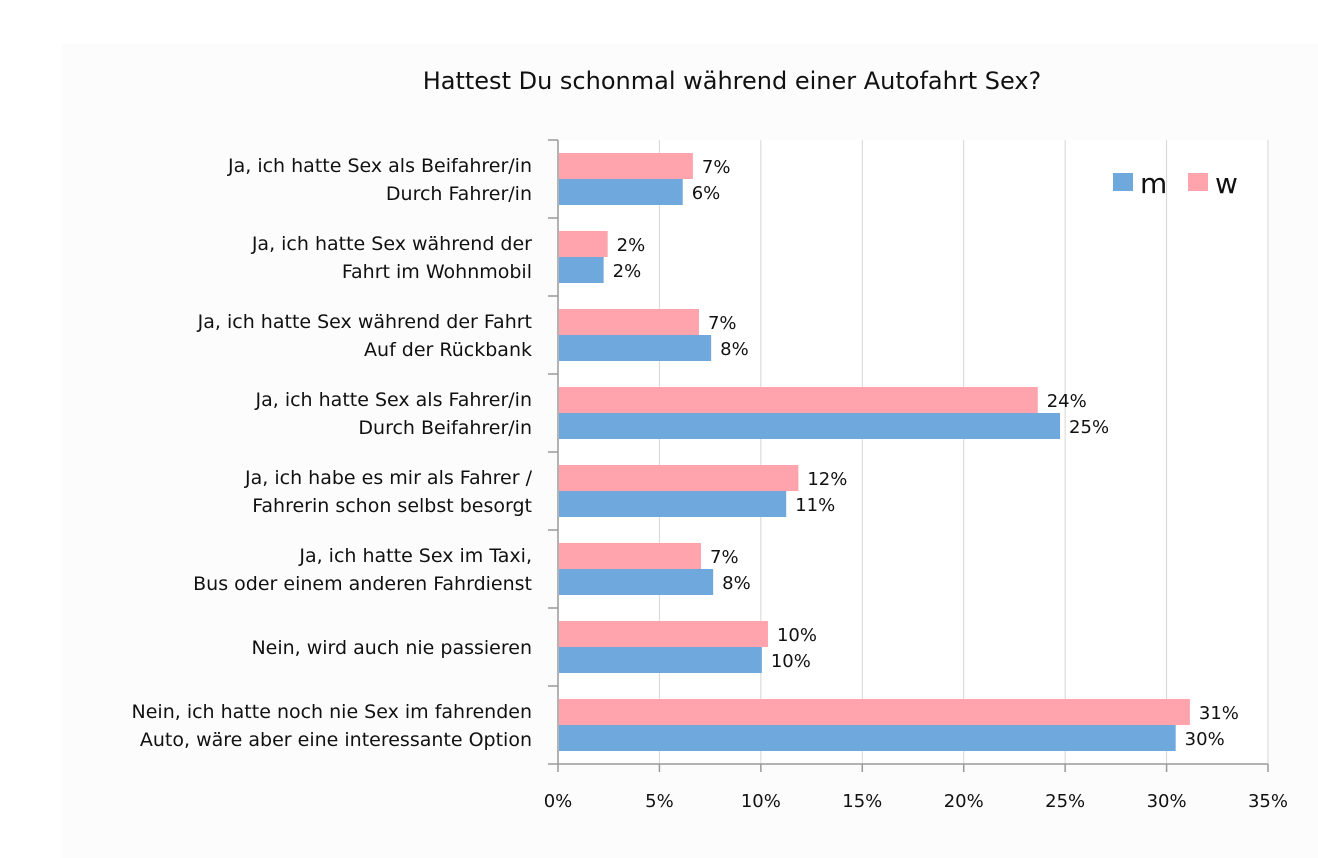 The image size is (1318, 858). What do you see at coordinates (1123, 182) in the screenshot?
I see `legend-swatch-m` at bounding box center [1123, 182].